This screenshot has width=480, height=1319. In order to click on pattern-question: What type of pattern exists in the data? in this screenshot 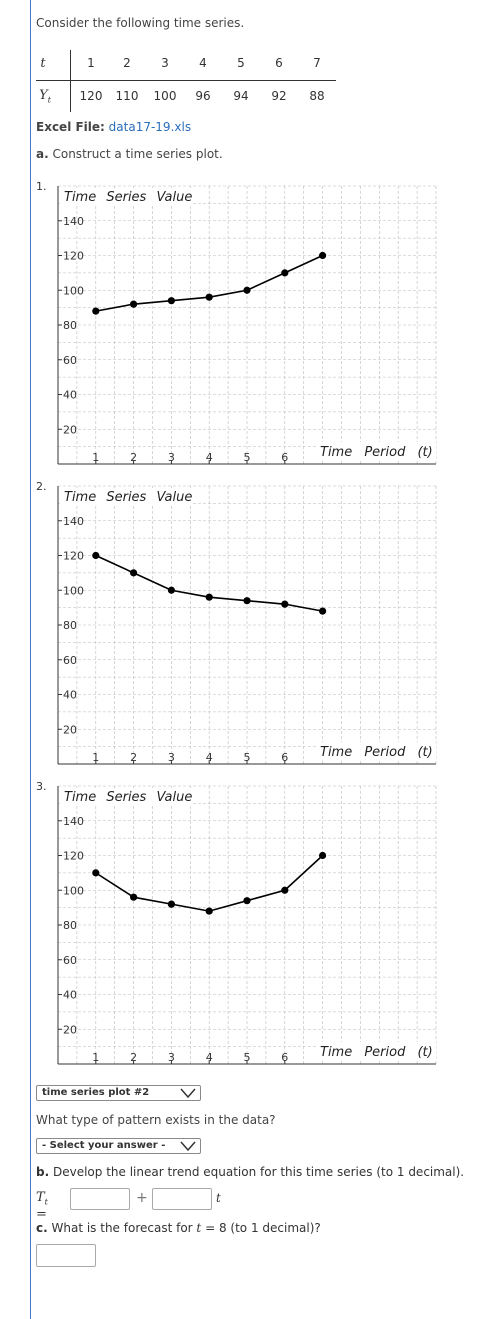, I will do `click(156, 1120)`.